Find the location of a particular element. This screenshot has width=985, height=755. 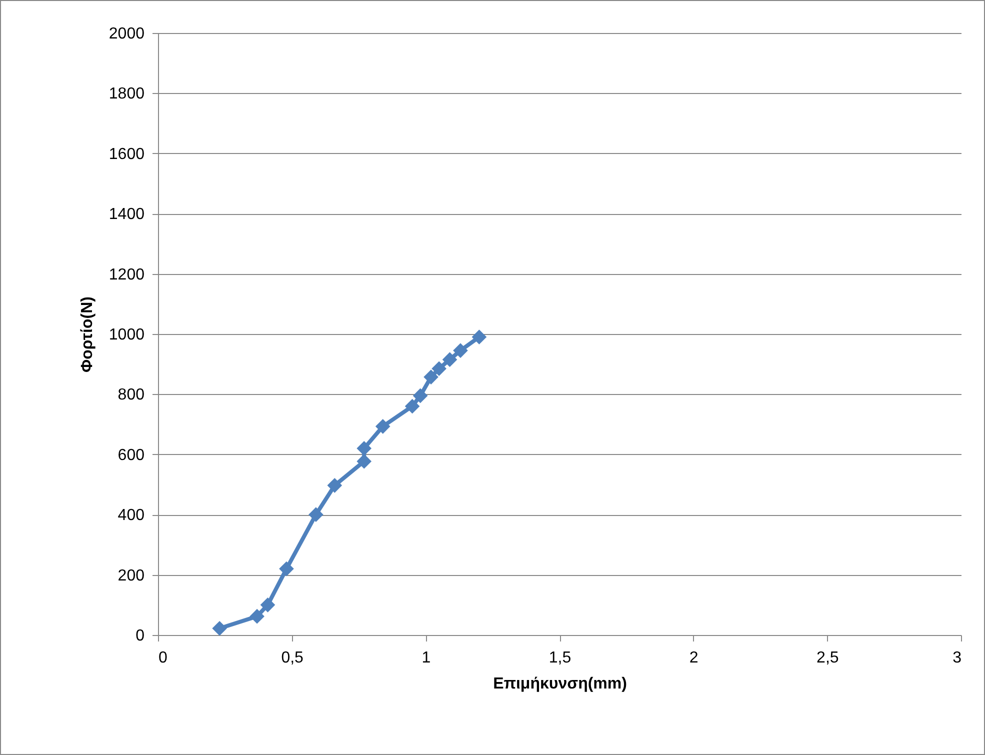

x-tick-label: 0 is located at coordinates (163, 658).